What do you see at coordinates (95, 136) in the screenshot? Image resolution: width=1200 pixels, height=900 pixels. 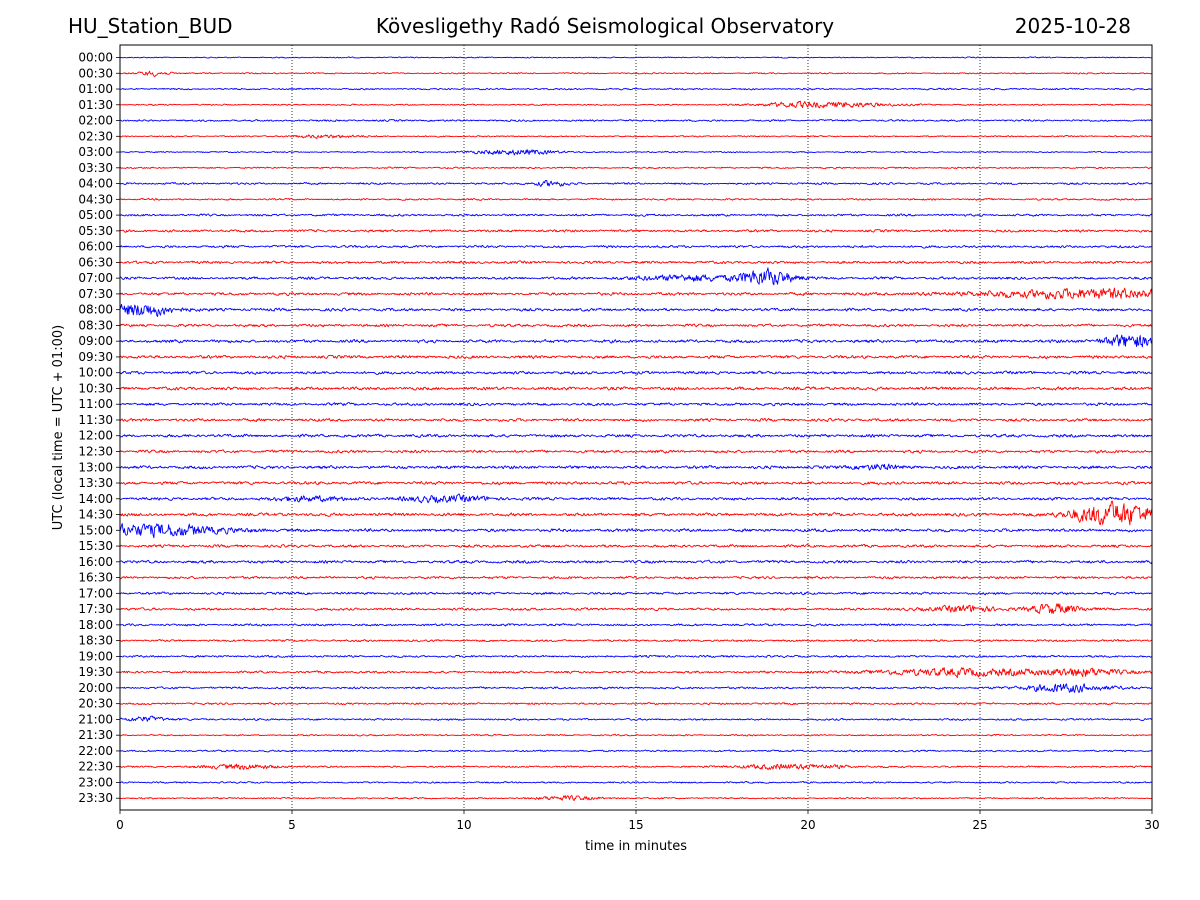 I see `y-tick-label: 02:30` at bounding box center [95, 136].